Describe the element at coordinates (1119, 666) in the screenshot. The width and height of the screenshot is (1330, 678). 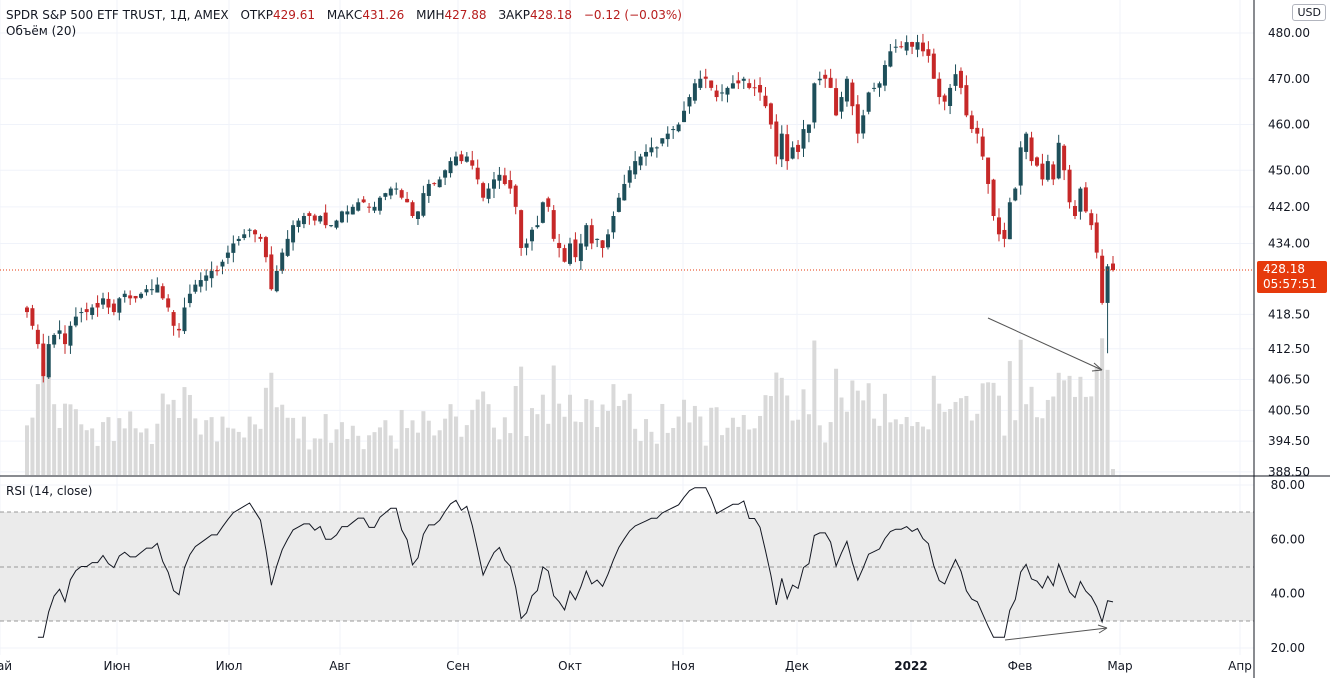
I see `time-tick-label: Мар` at that location.